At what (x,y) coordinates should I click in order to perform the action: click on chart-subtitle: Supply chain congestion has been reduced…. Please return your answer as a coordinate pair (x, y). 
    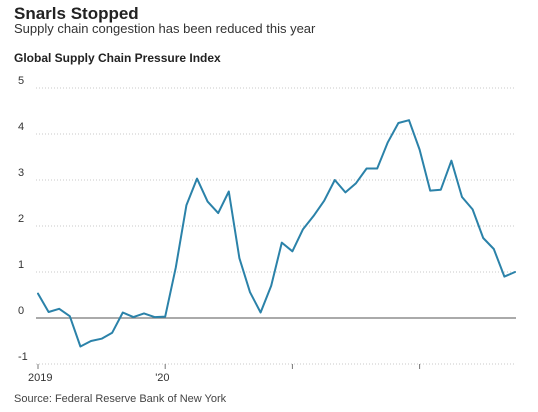
    Looking at the image, I should click on (165, 28).